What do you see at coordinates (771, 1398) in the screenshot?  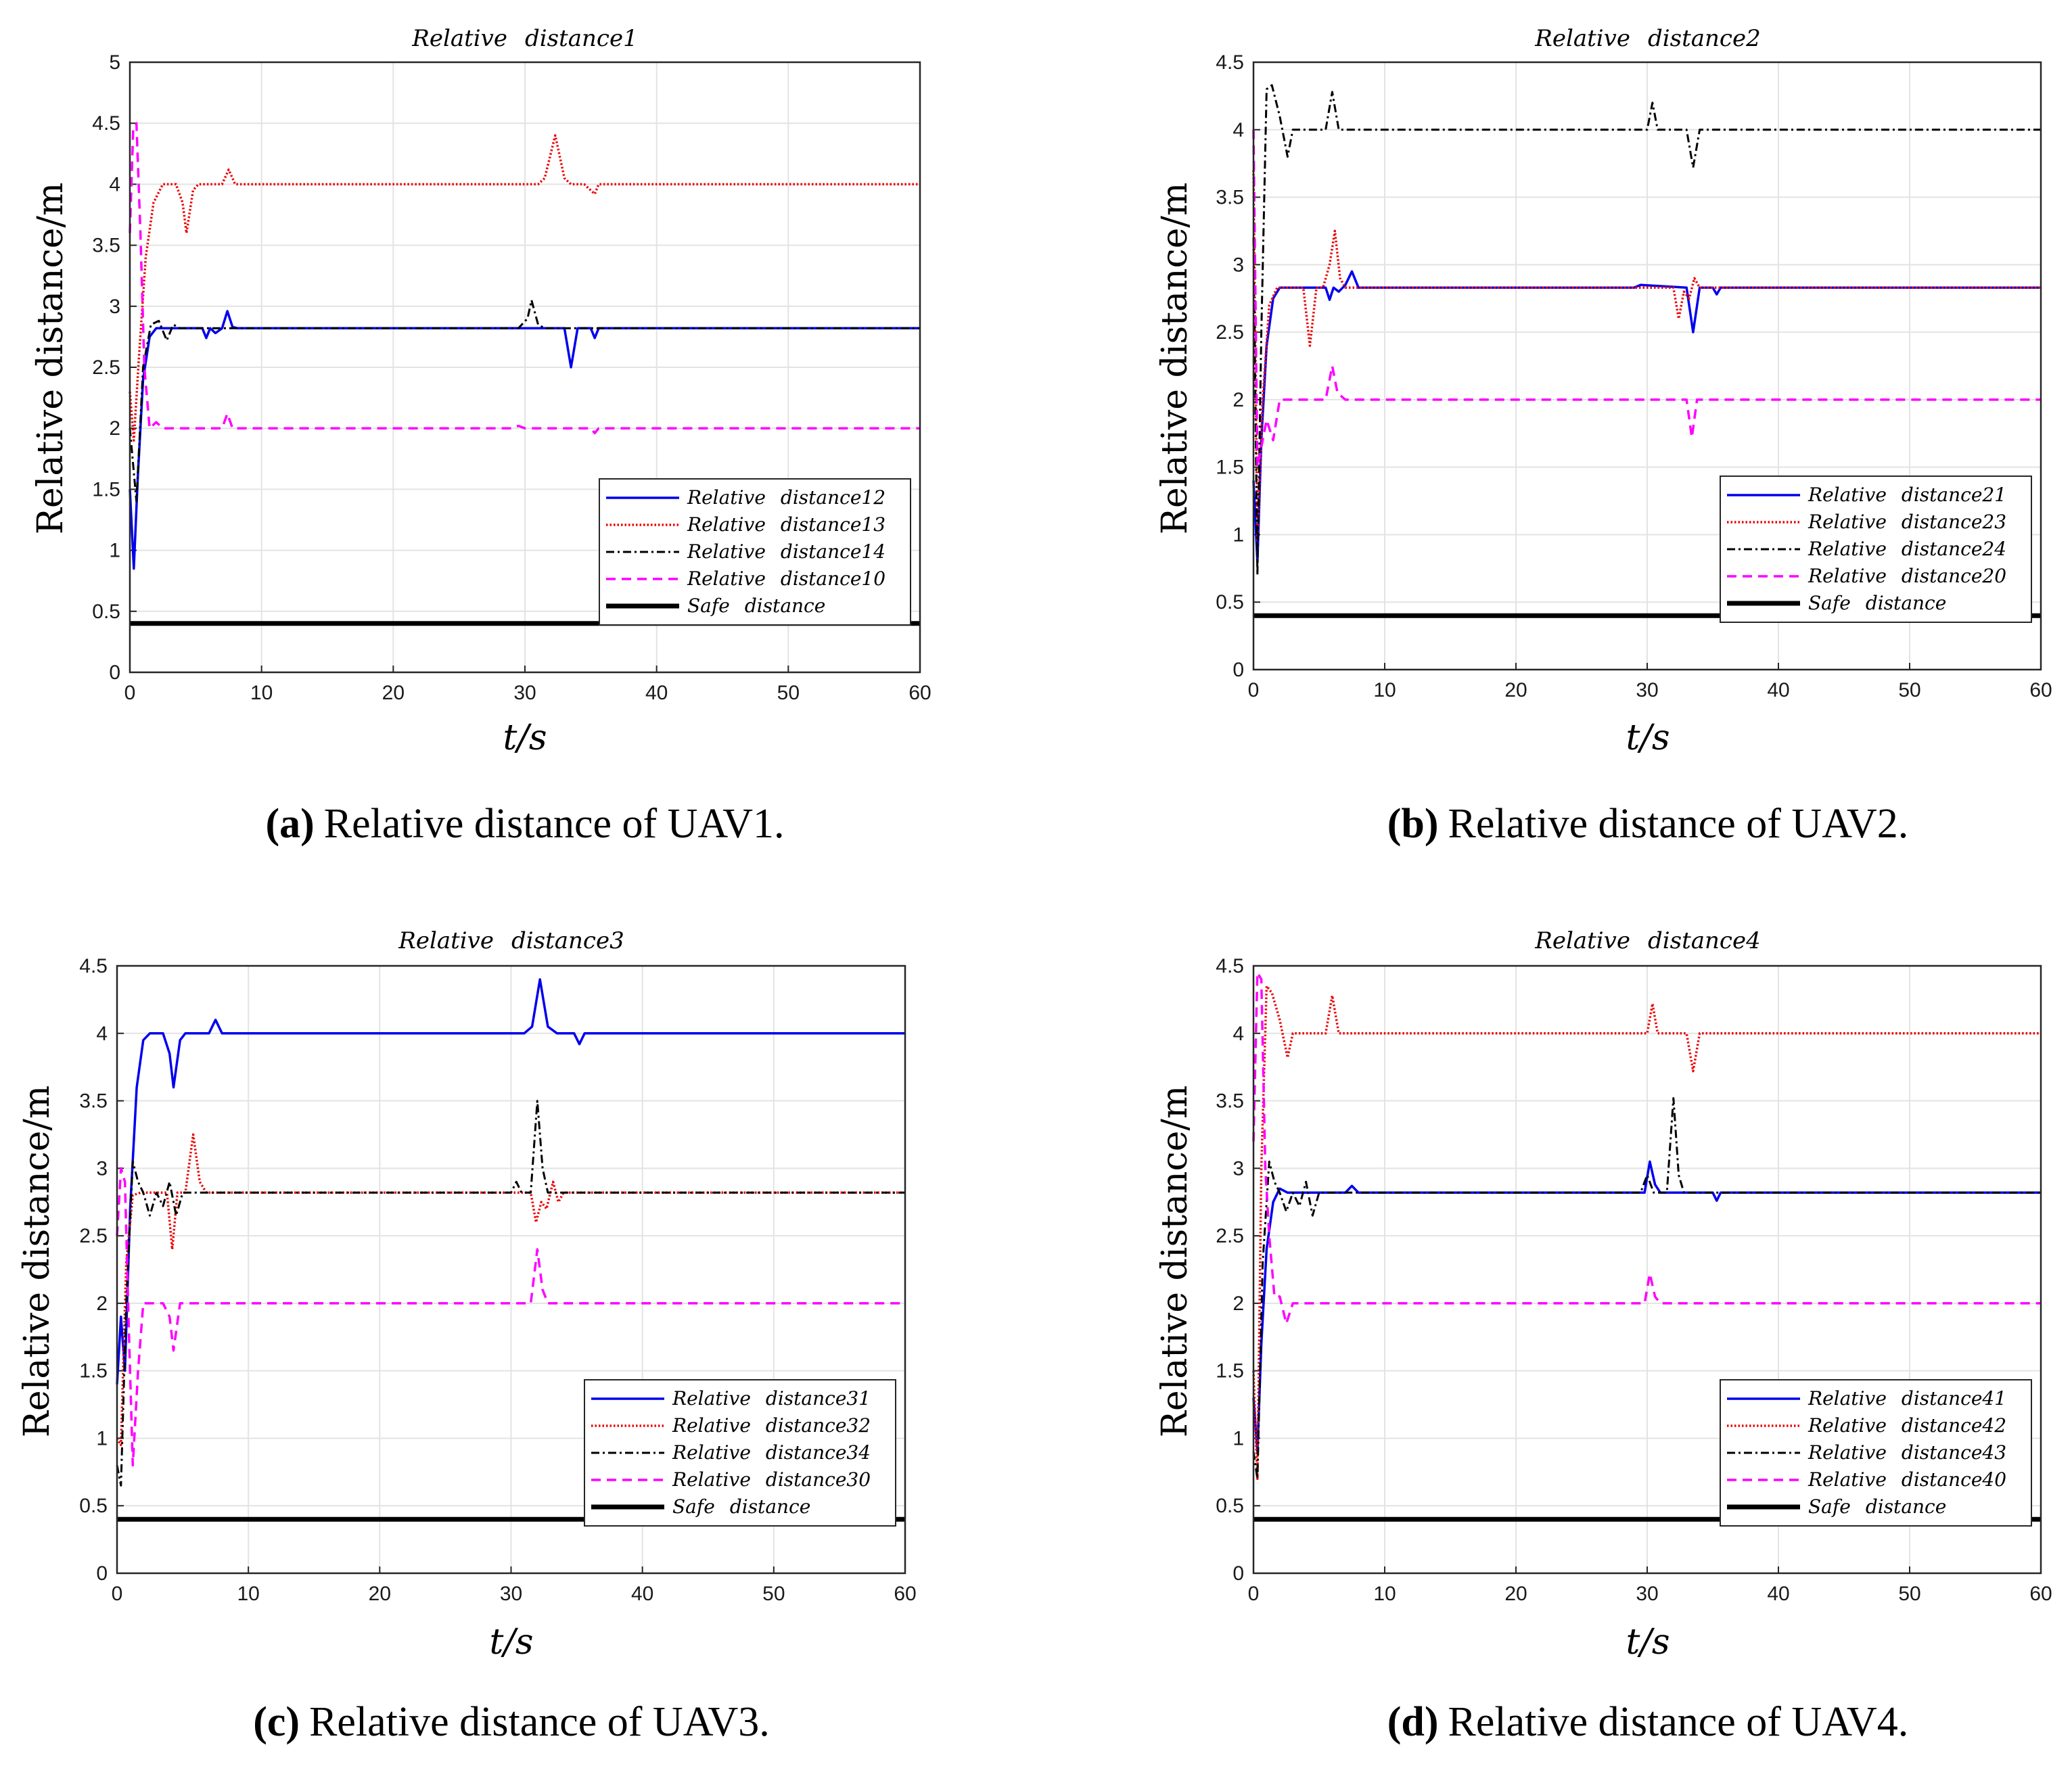 I see `legend-label: Relative distance31` at bounding box center [771, 1398].